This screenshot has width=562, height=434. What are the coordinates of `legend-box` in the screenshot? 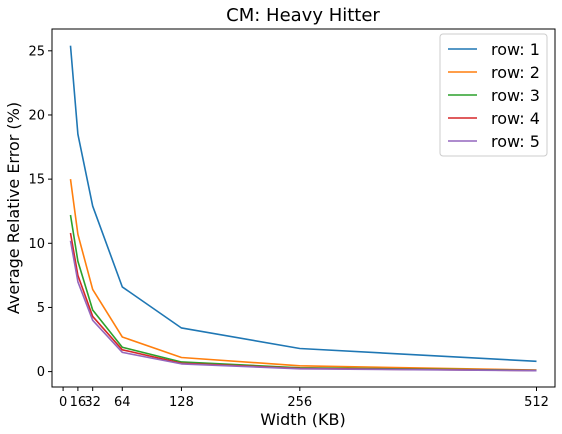 It's located at (493, 95).